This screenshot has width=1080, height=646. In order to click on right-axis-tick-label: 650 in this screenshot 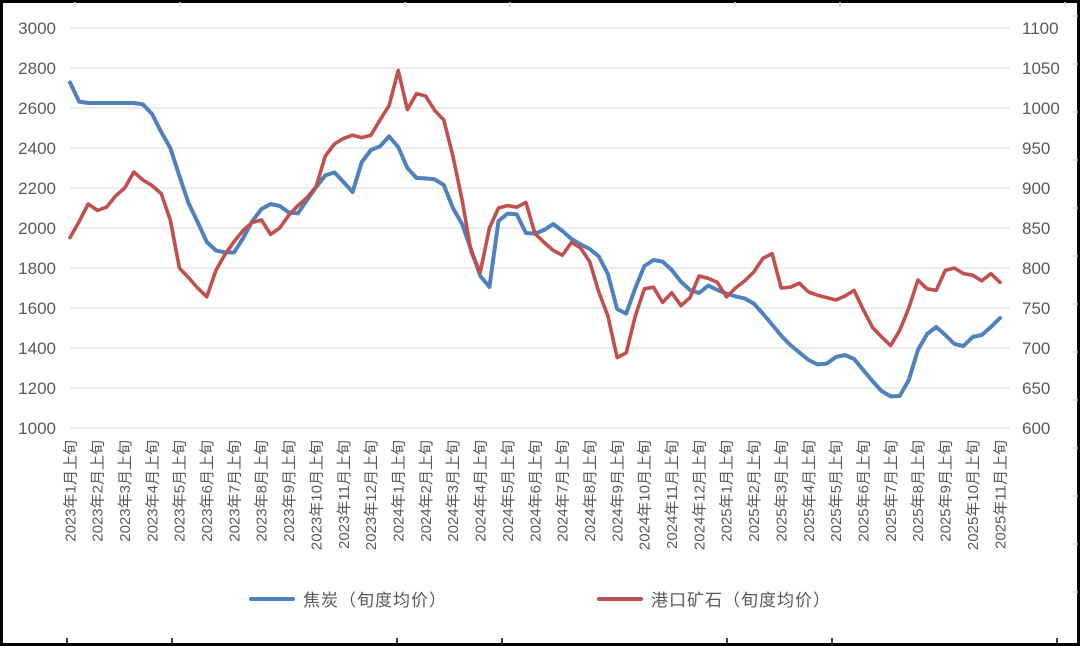, I will do `click(1036, 388)`.